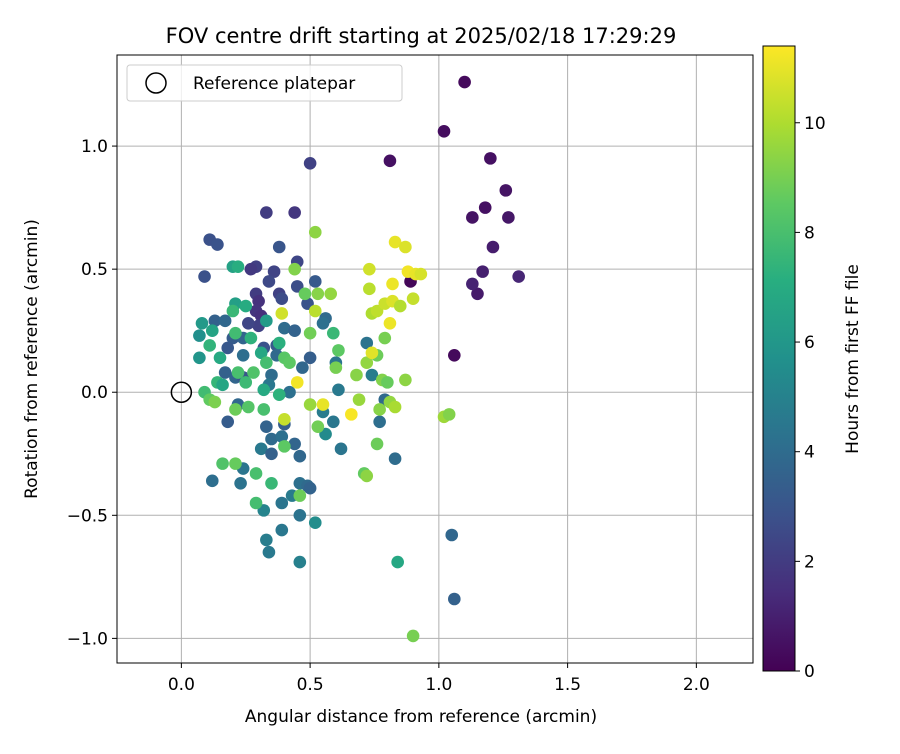 This screenshot has width=900, height=754. What do you see at coordinates (696, 685) in the screenshot?
I see `x-tick-label: 2.0` at bounding box center [696, 685].